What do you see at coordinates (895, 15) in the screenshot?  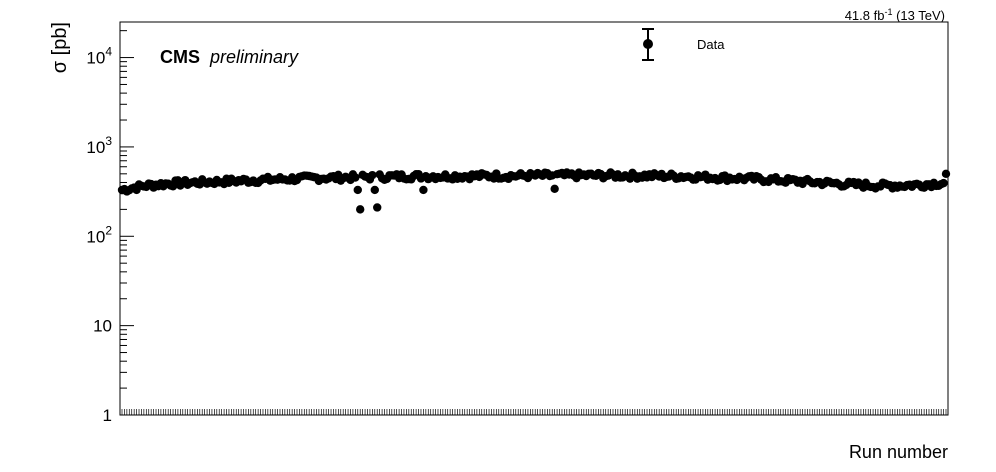 I see `luminosity-label: 41.8 fb-1 (13 TeV)` at bounding box center [895, 15].